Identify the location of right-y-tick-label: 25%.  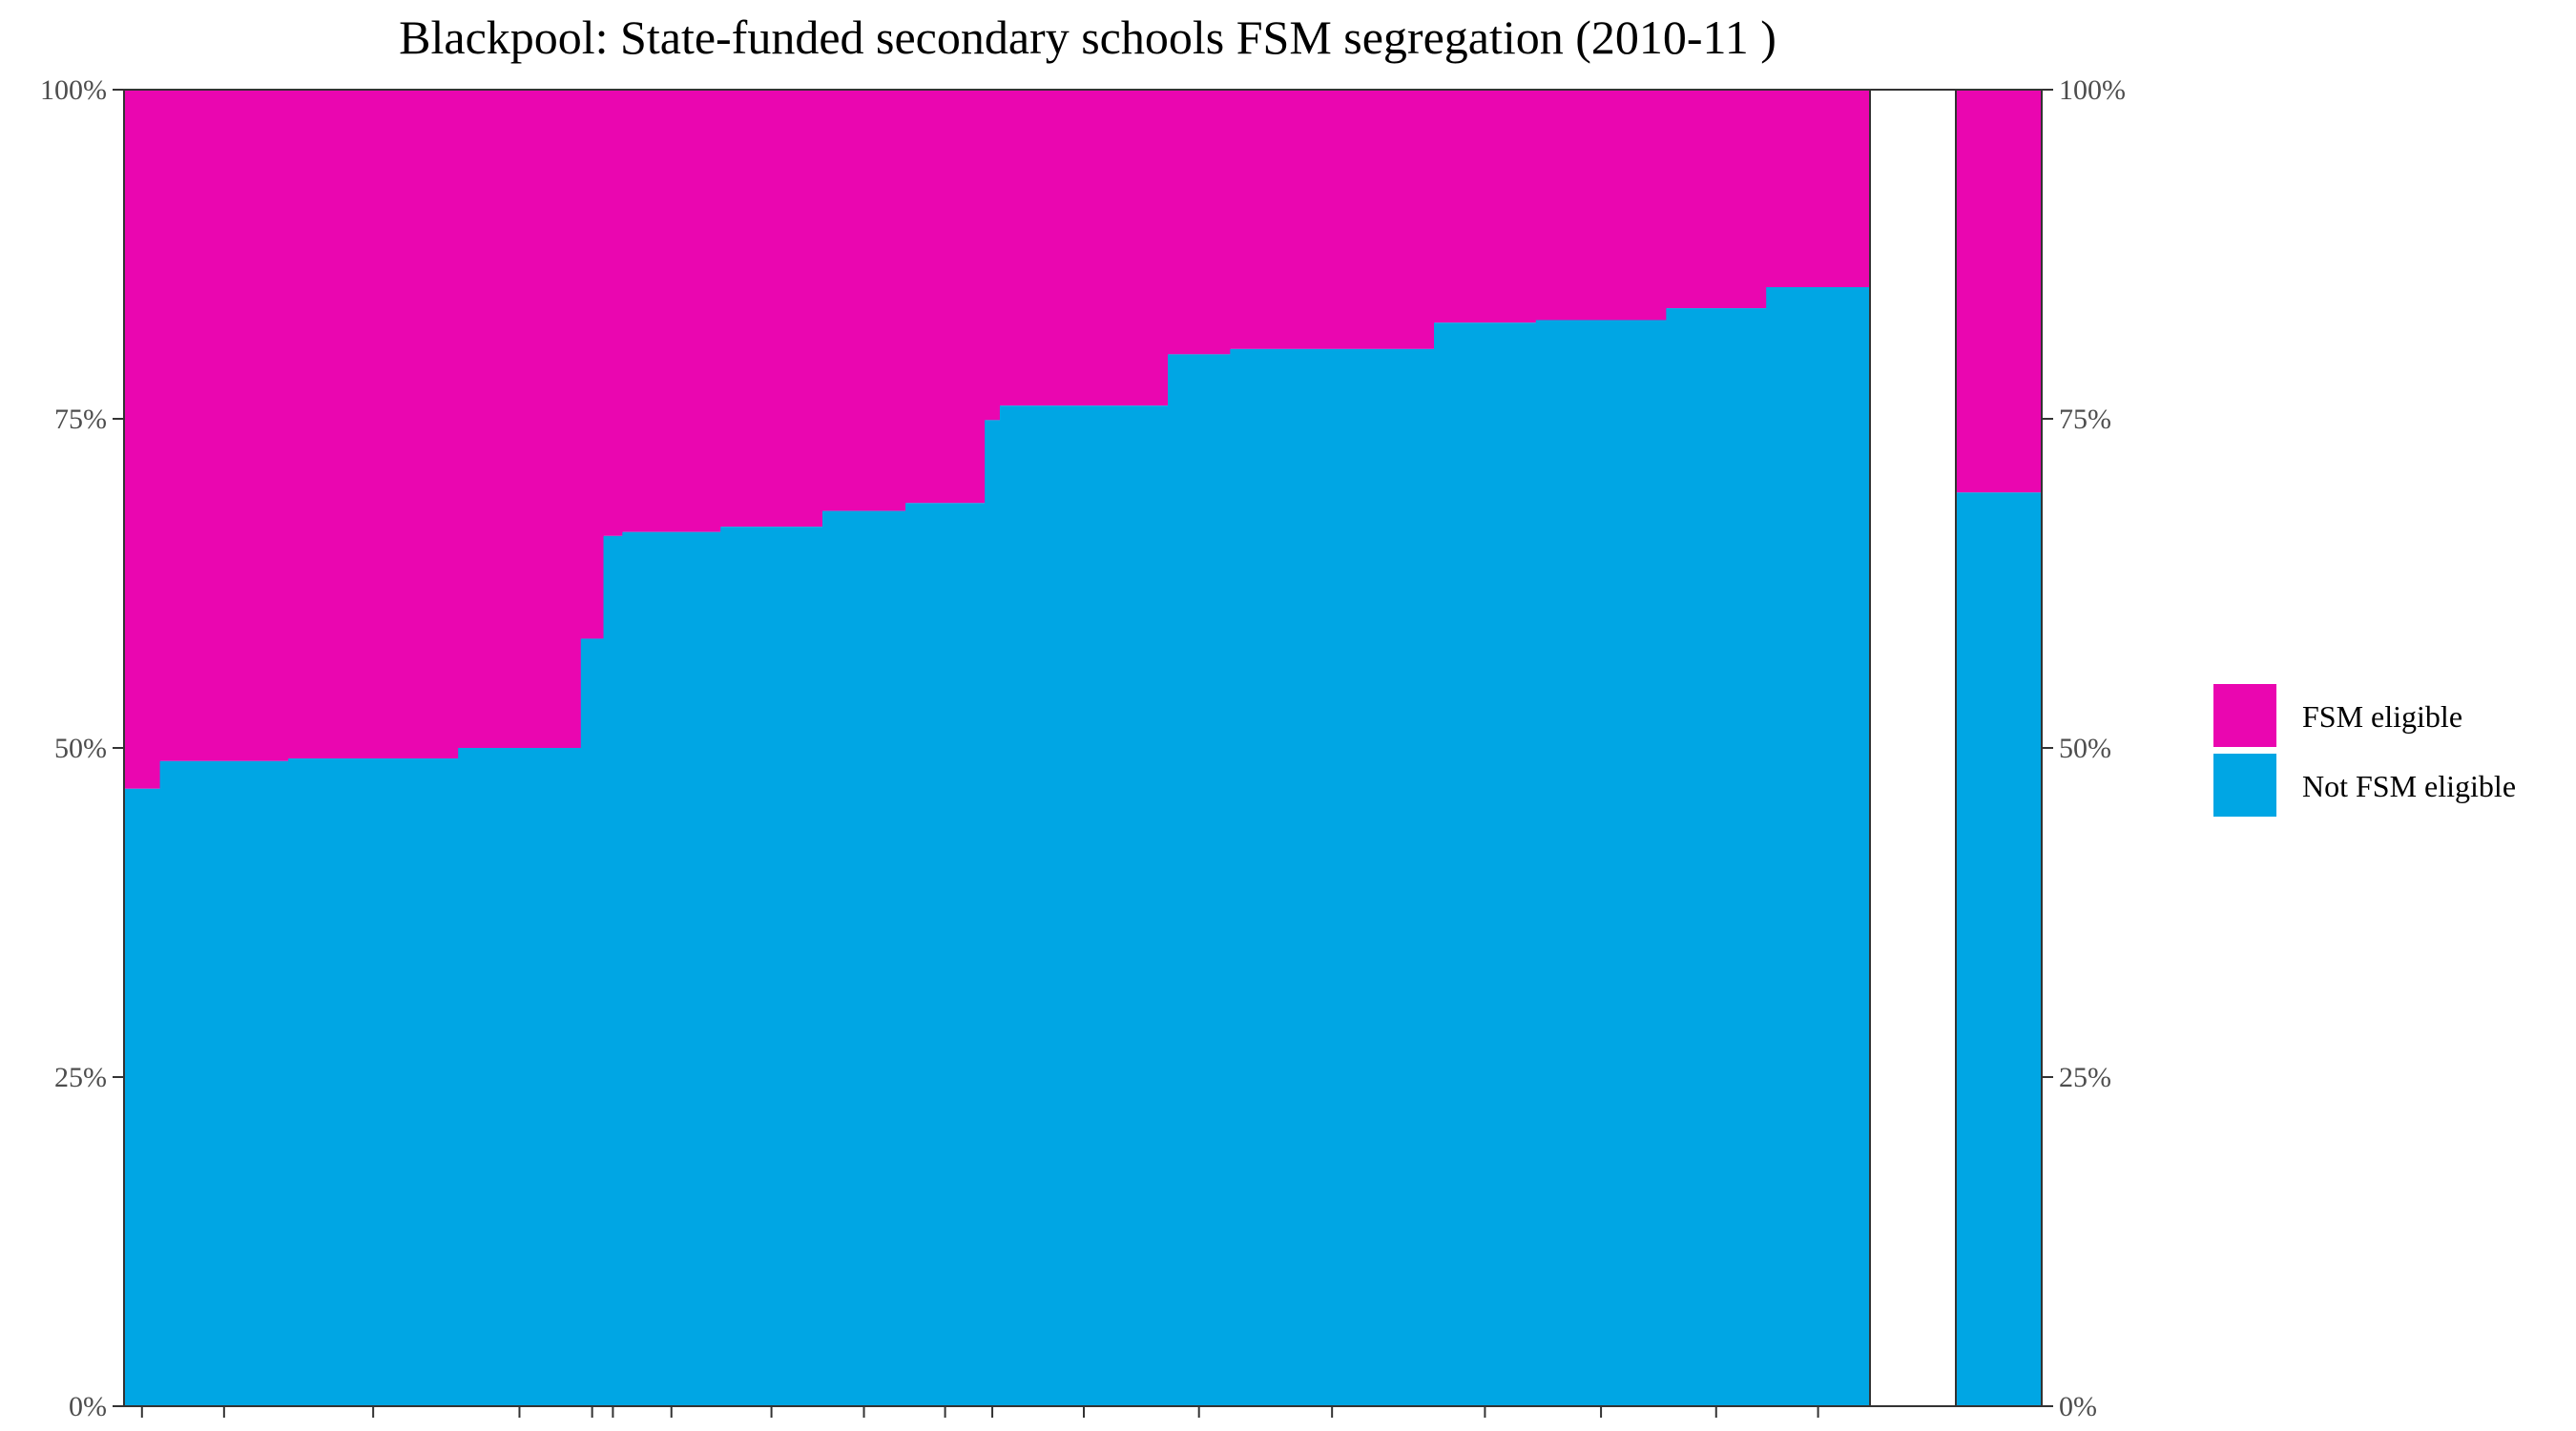
(2085, 1077).